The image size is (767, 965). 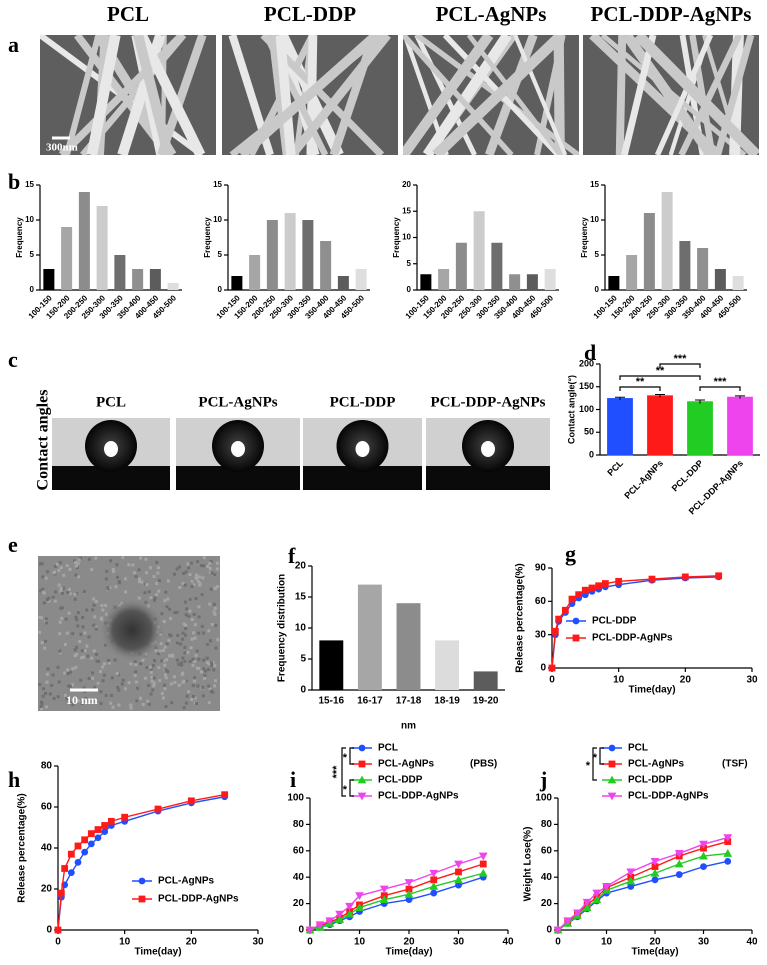 I want to click on error-bar, so click(x=700, y=401).